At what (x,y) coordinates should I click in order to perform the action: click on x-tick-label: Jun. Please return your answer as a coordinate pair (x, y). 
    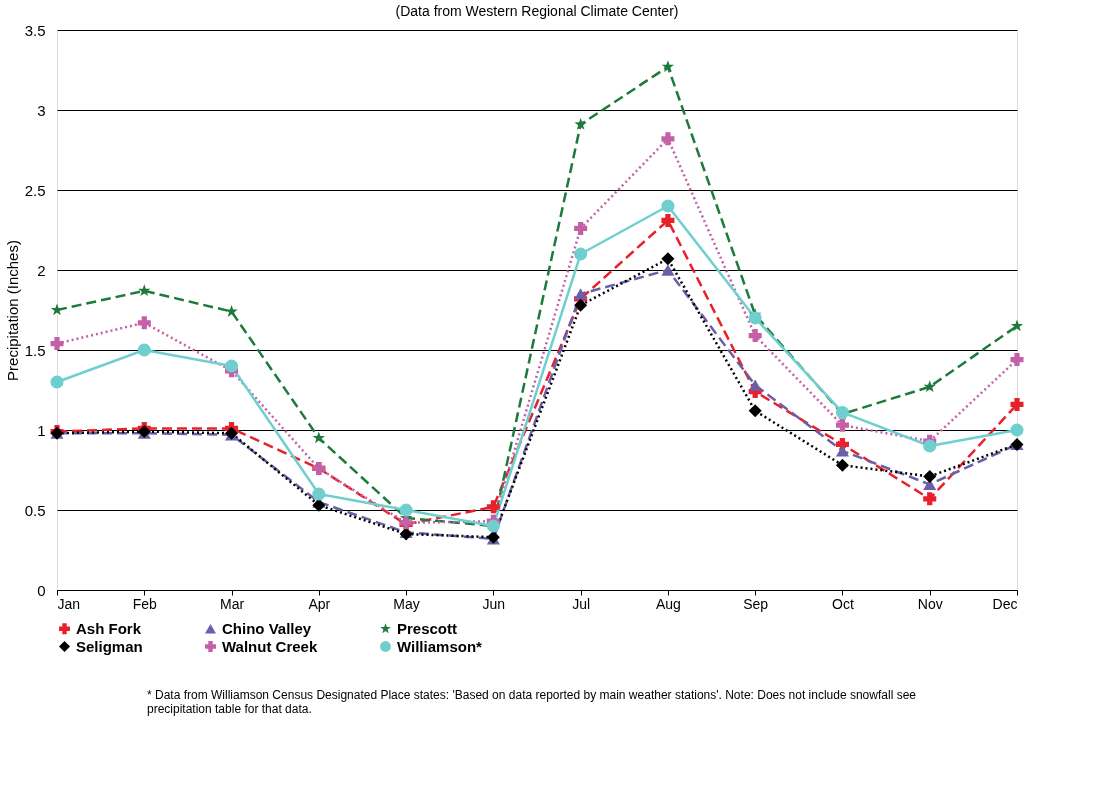
    Looking at the image, I should click on (494, 603).